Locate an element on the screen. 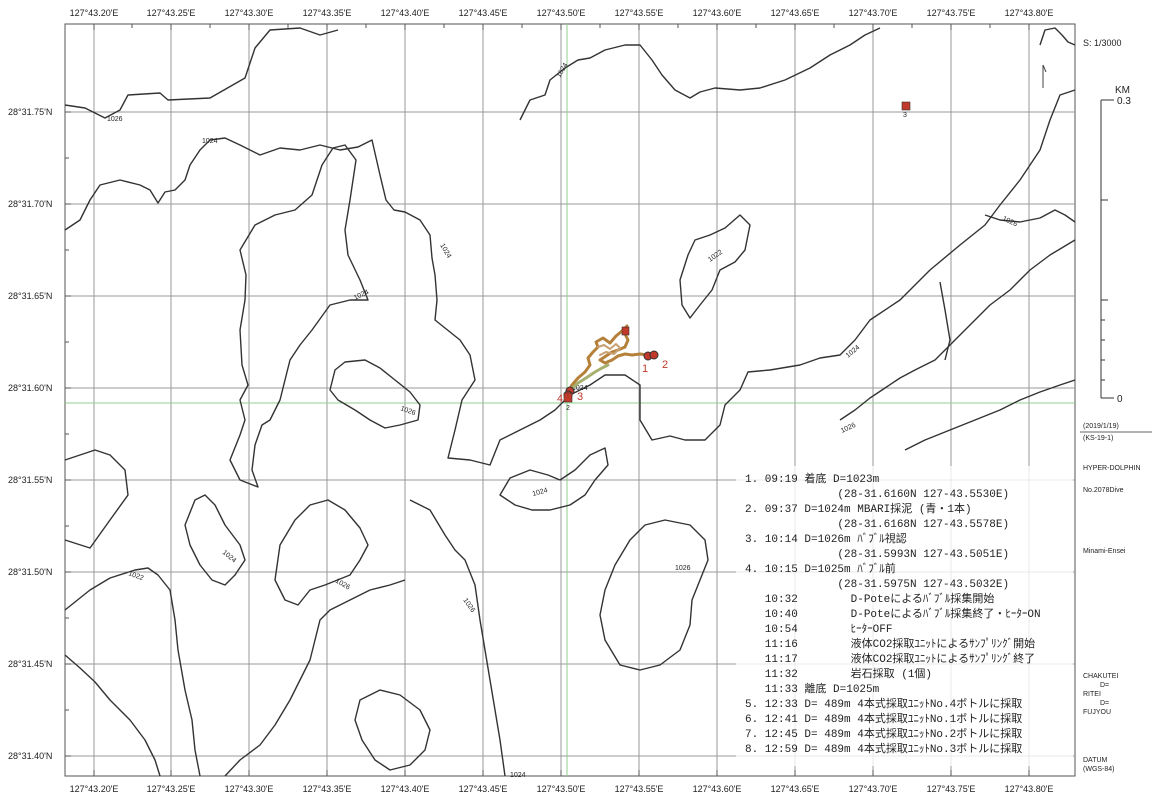 This screenshot has width=1152, height=801. log-line: 11:16 液体CO2採取ﾕﾆｯﾄによるｻﾝﾌﾟﾘﾝｸﾞ開始 is located at coordinates (890, 643).